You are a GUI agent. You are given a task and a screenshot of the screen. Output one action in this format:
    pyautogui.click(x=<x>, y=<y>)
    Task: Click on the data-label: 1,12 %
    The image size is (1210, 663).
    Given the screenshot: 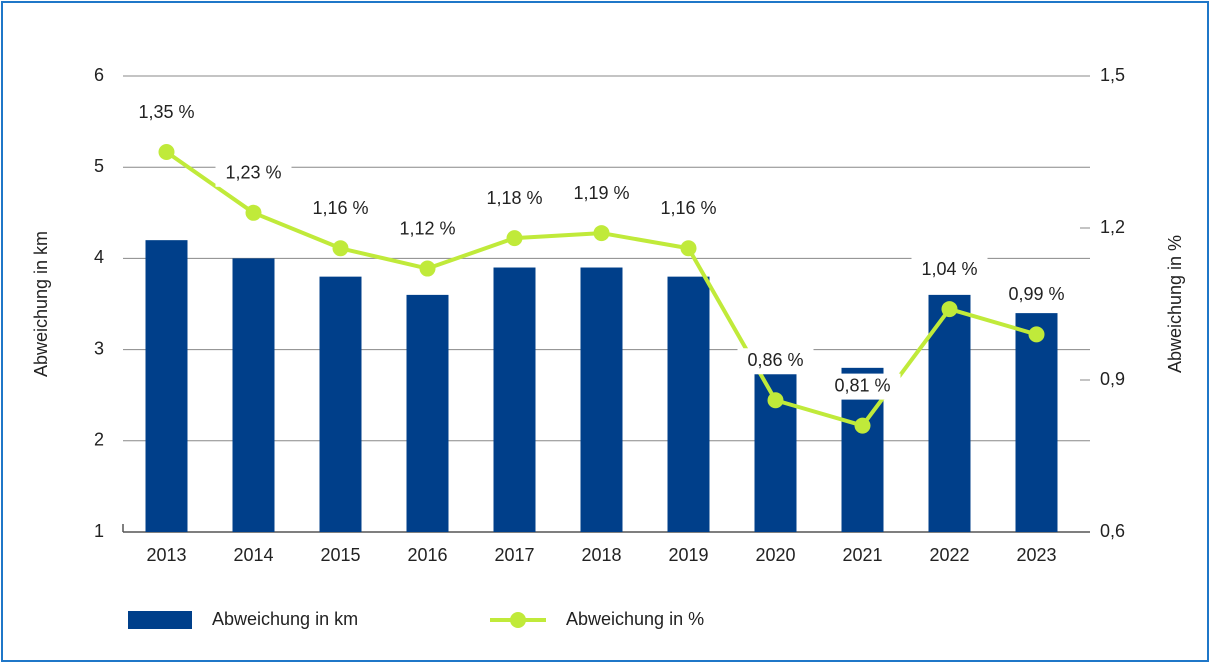 What is the action you would take?
    pyautogui.click(x=427, y=228)
    